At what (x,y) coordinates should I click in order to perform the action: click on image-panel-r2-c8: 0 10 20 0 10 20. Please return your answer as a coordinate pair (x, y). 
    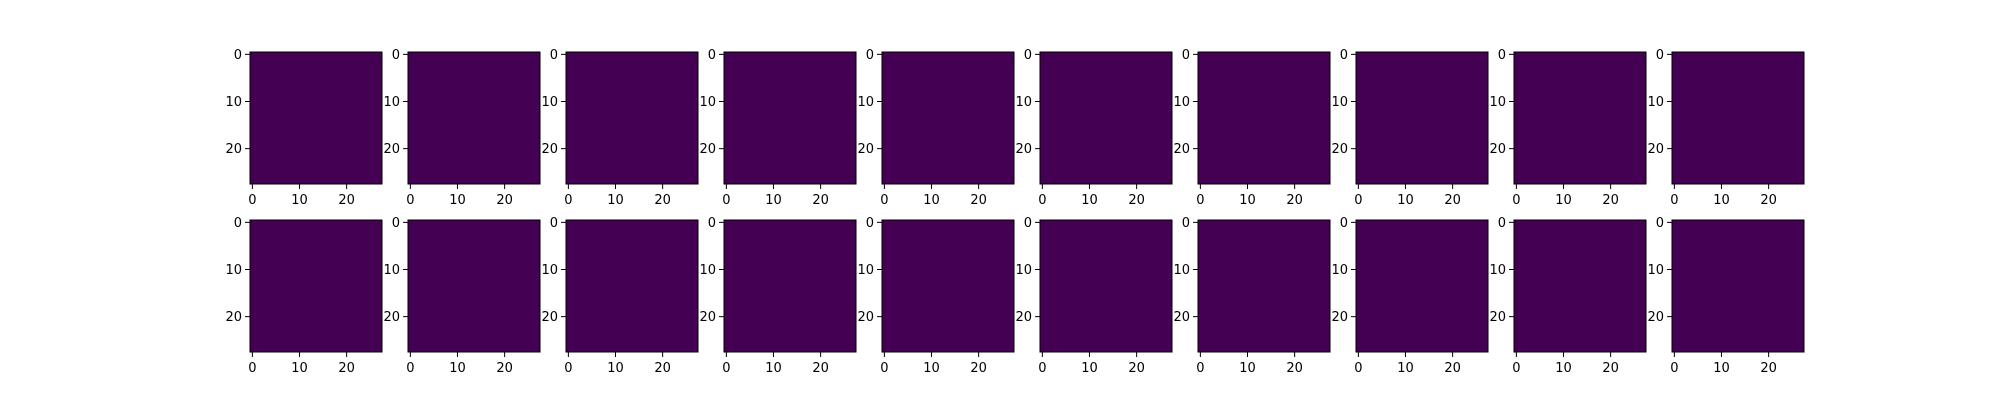
    Looking at the image, I should click on (1410, 296).